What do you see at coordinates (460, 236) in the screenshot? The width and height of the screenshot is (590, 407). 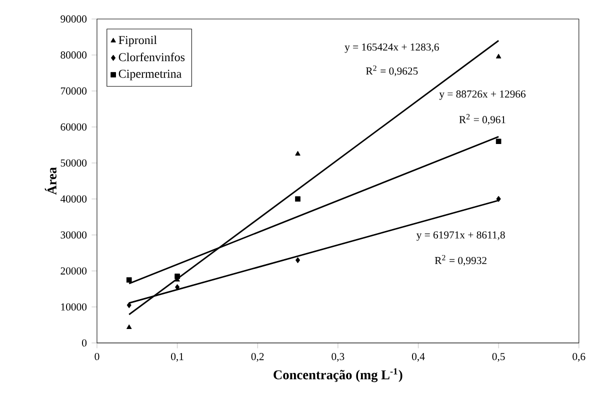 I see `annotation: y = 61971x + 8611,8` at bounding box center [460, 236].